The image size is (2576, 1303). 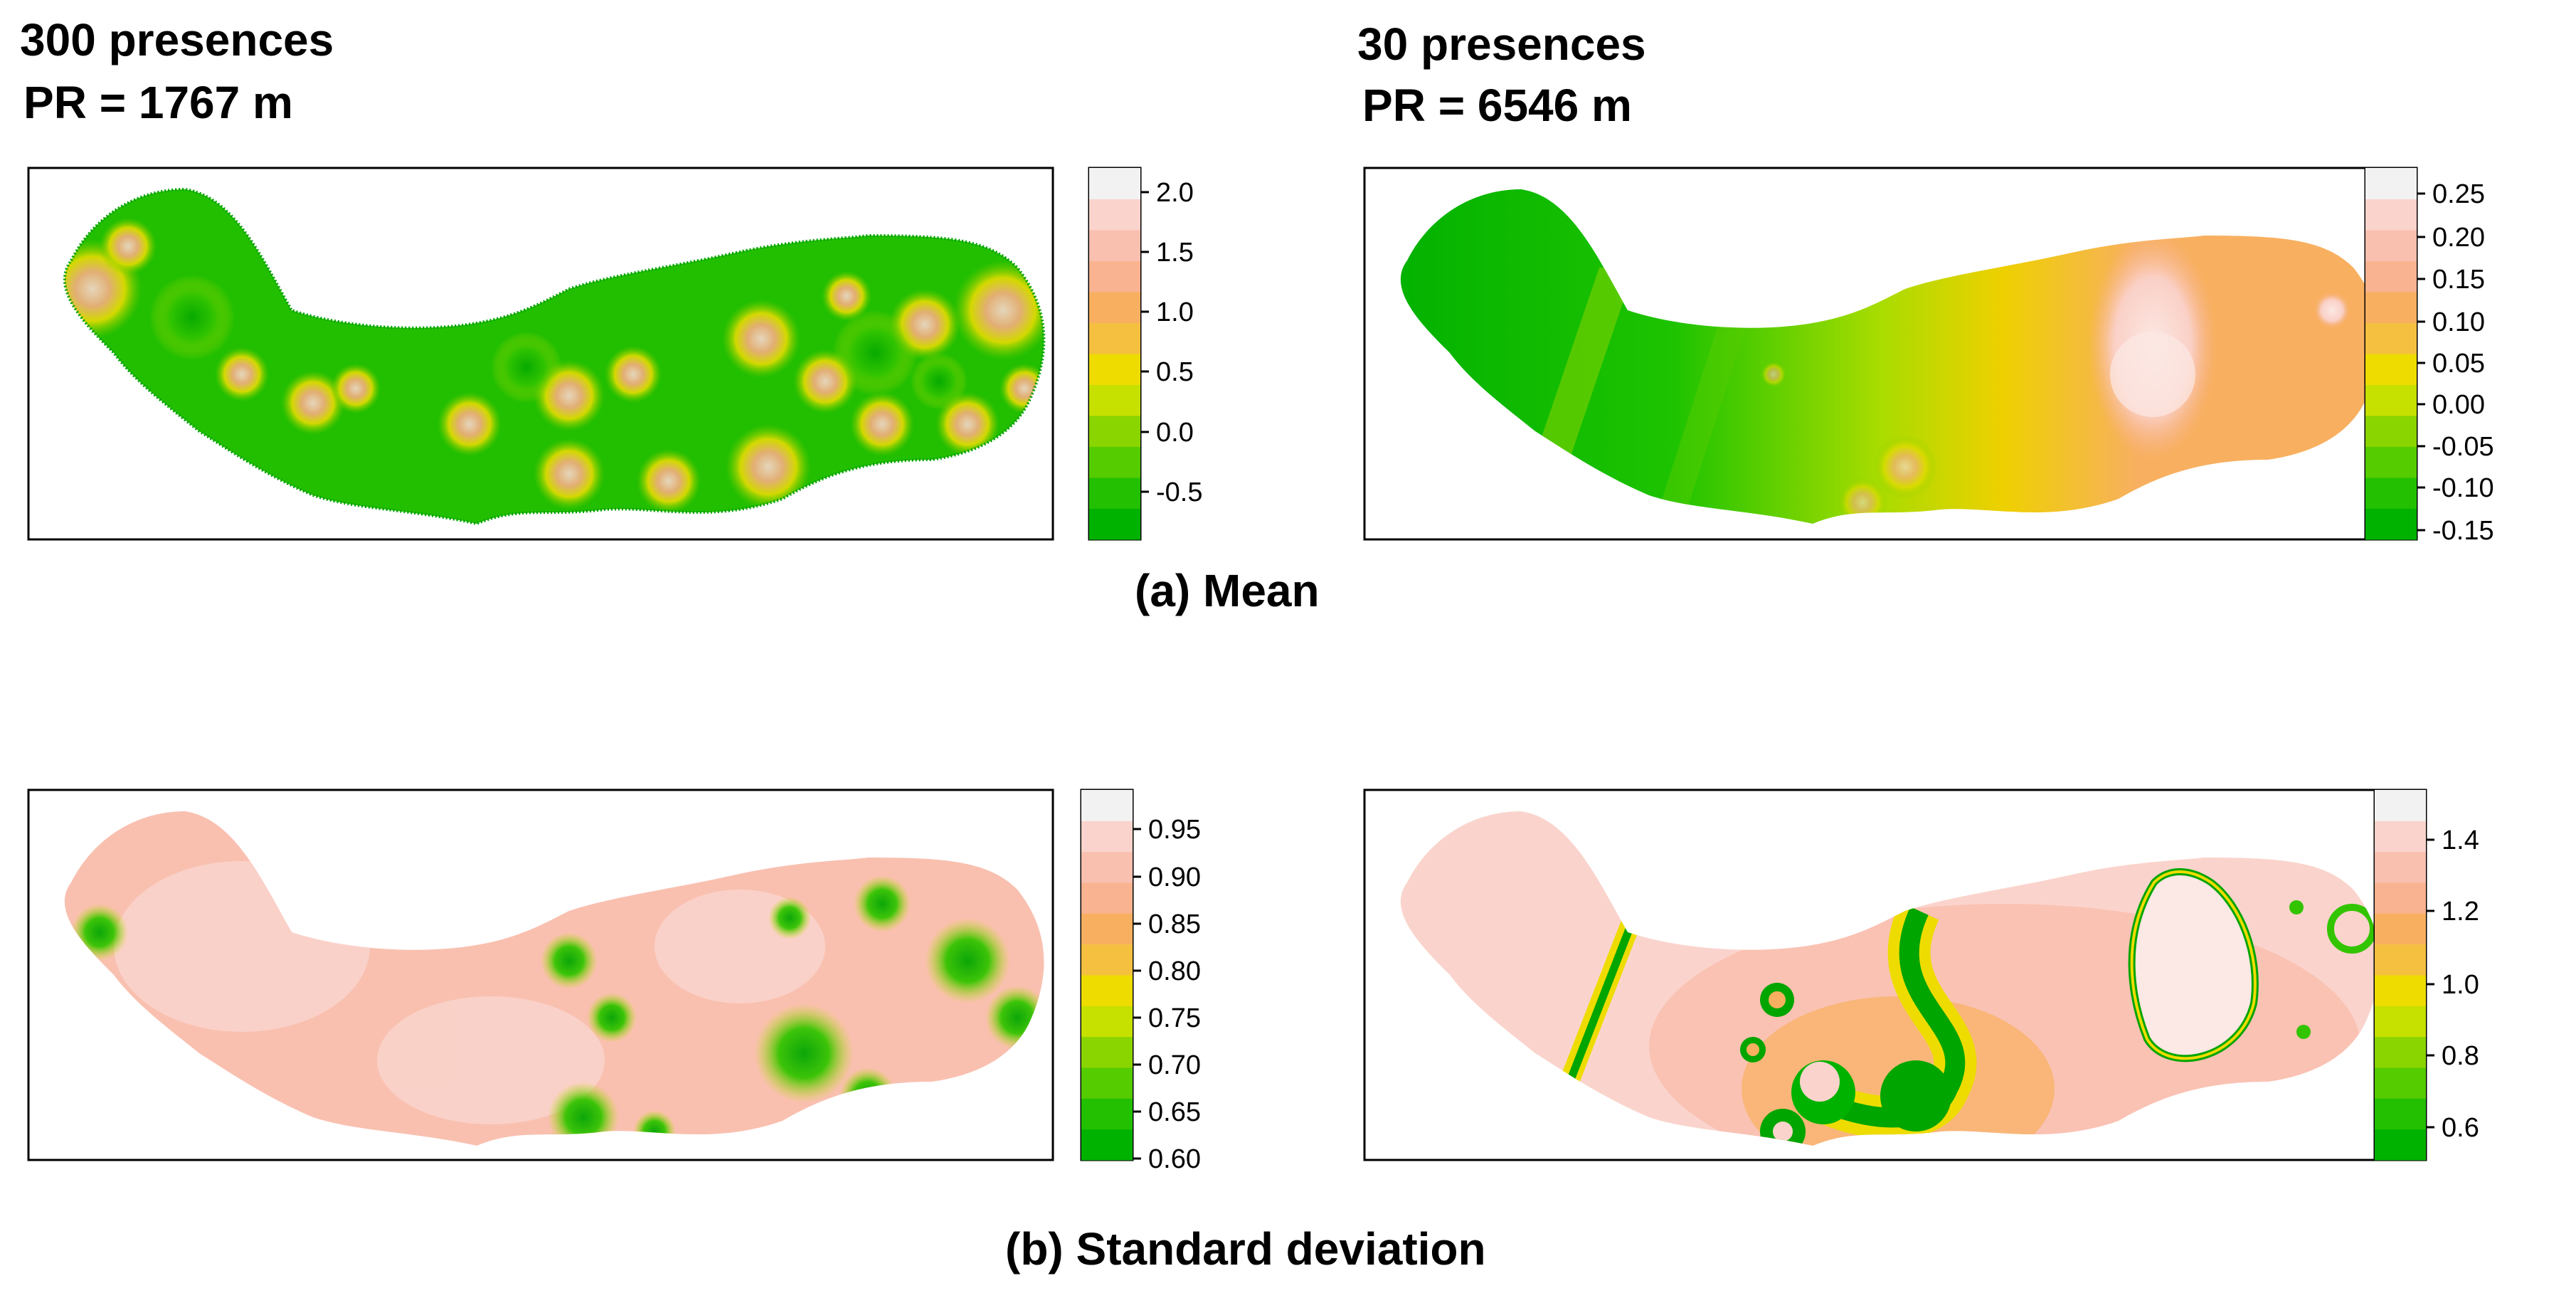 I want to click on legend-mean-30: 0.25 0.20 0.15 0.10 0.05 0.00 -0.05 -0.10 -0.15, so click(x=2429, y=356).